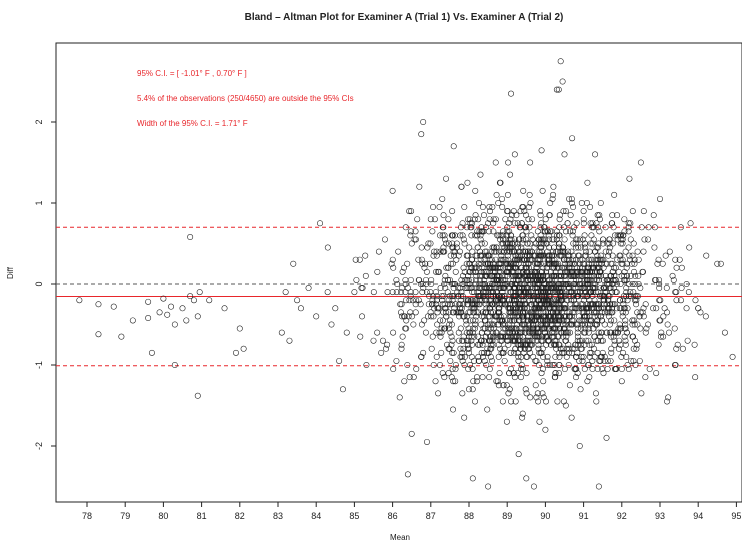 The image size is (742, 546). What do you see at coordinates (39, 283) in the screenshot?
I see `y-tick-label: 0` at bounding box center [39, 283].